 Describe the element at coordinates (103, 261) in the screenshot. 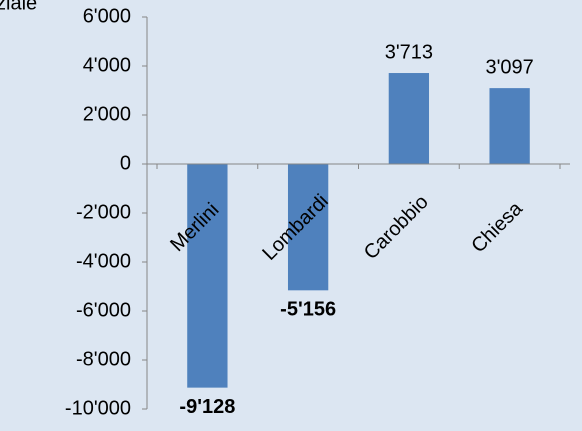

I see `y-tick-label: -4'000` at that location.